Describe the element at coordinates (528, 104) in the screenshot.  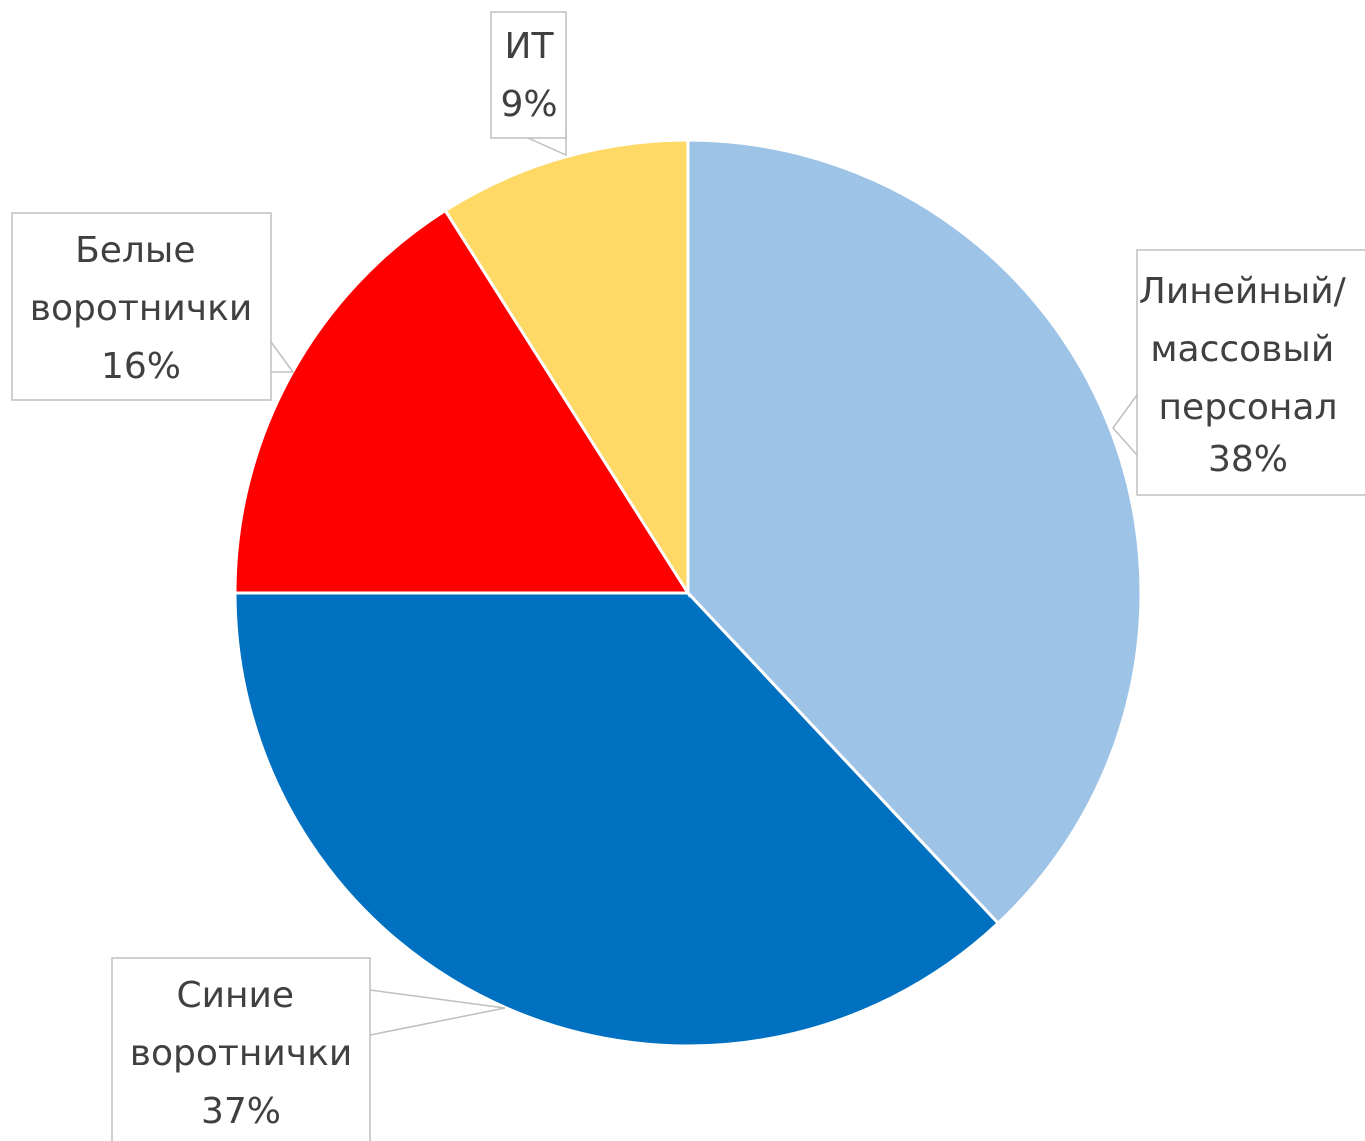
I see `value-label: 9%` at that location.